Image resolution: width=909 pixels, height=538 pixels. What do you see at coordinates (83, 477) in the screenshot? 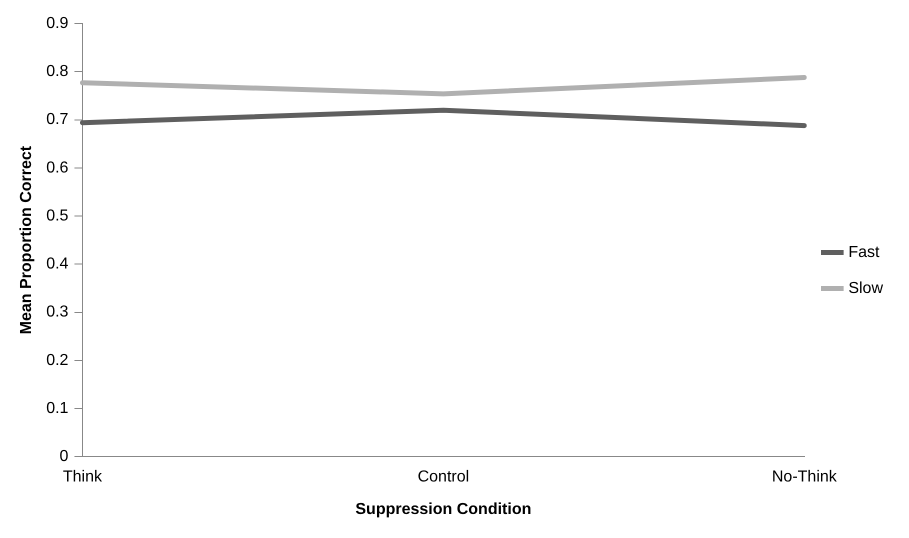
I see `x-tick-label: Think` at bounding box center [83, 477].